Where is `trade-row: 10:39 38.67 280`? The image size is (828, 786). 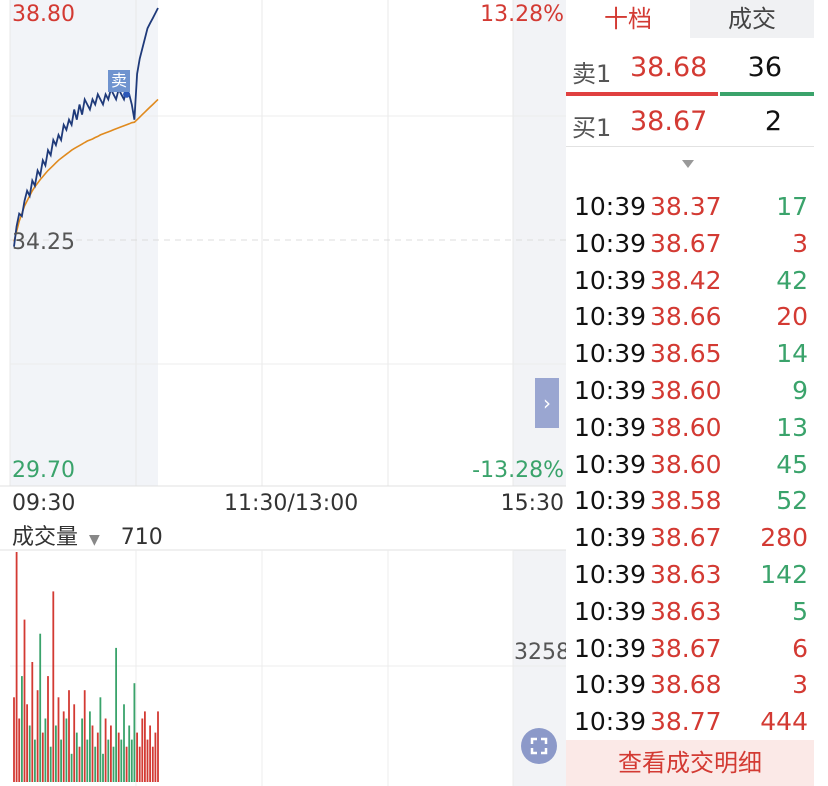 trade-row: 10:39 38.67 280 is located at coordinates (690, 541).